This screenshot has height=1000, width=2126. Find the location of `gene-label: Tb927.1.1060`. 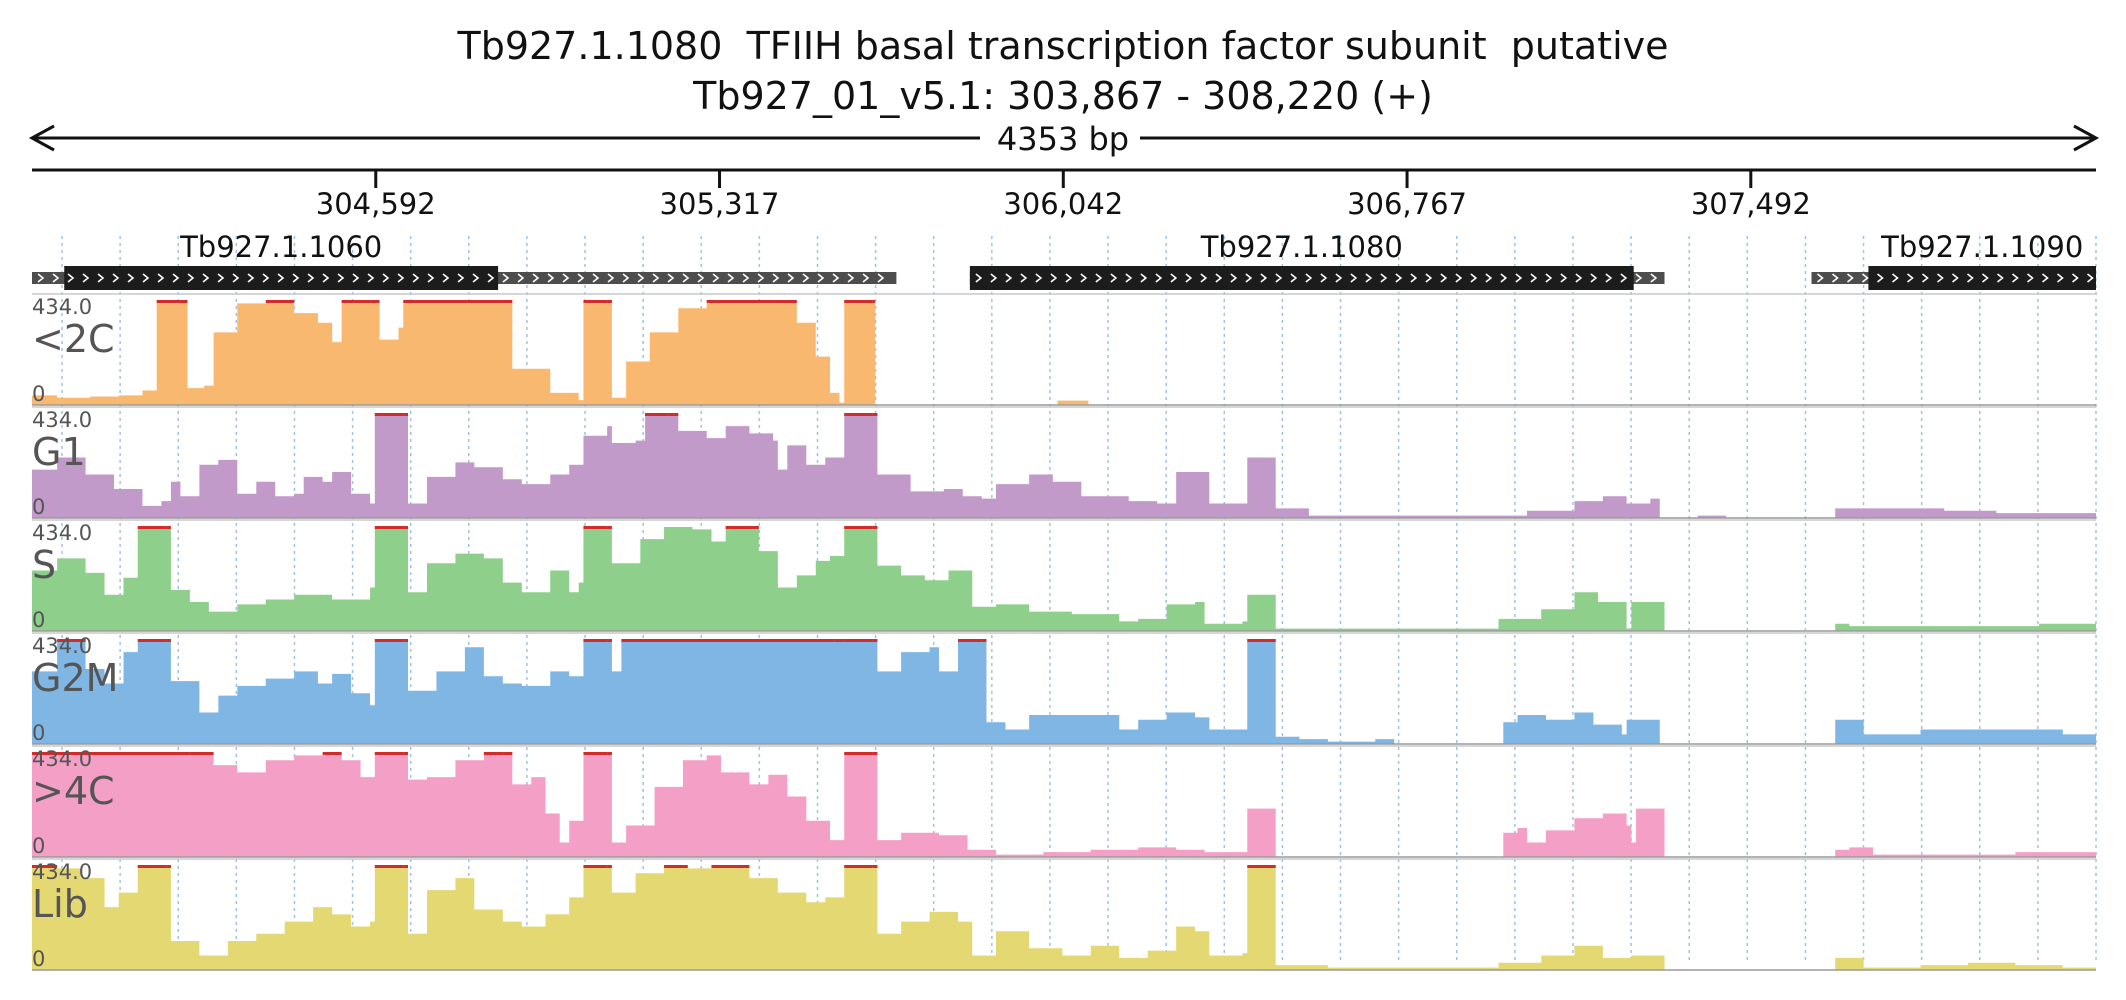

gene-label: Tb927.1.1060 is located at coordinates (280, 247).